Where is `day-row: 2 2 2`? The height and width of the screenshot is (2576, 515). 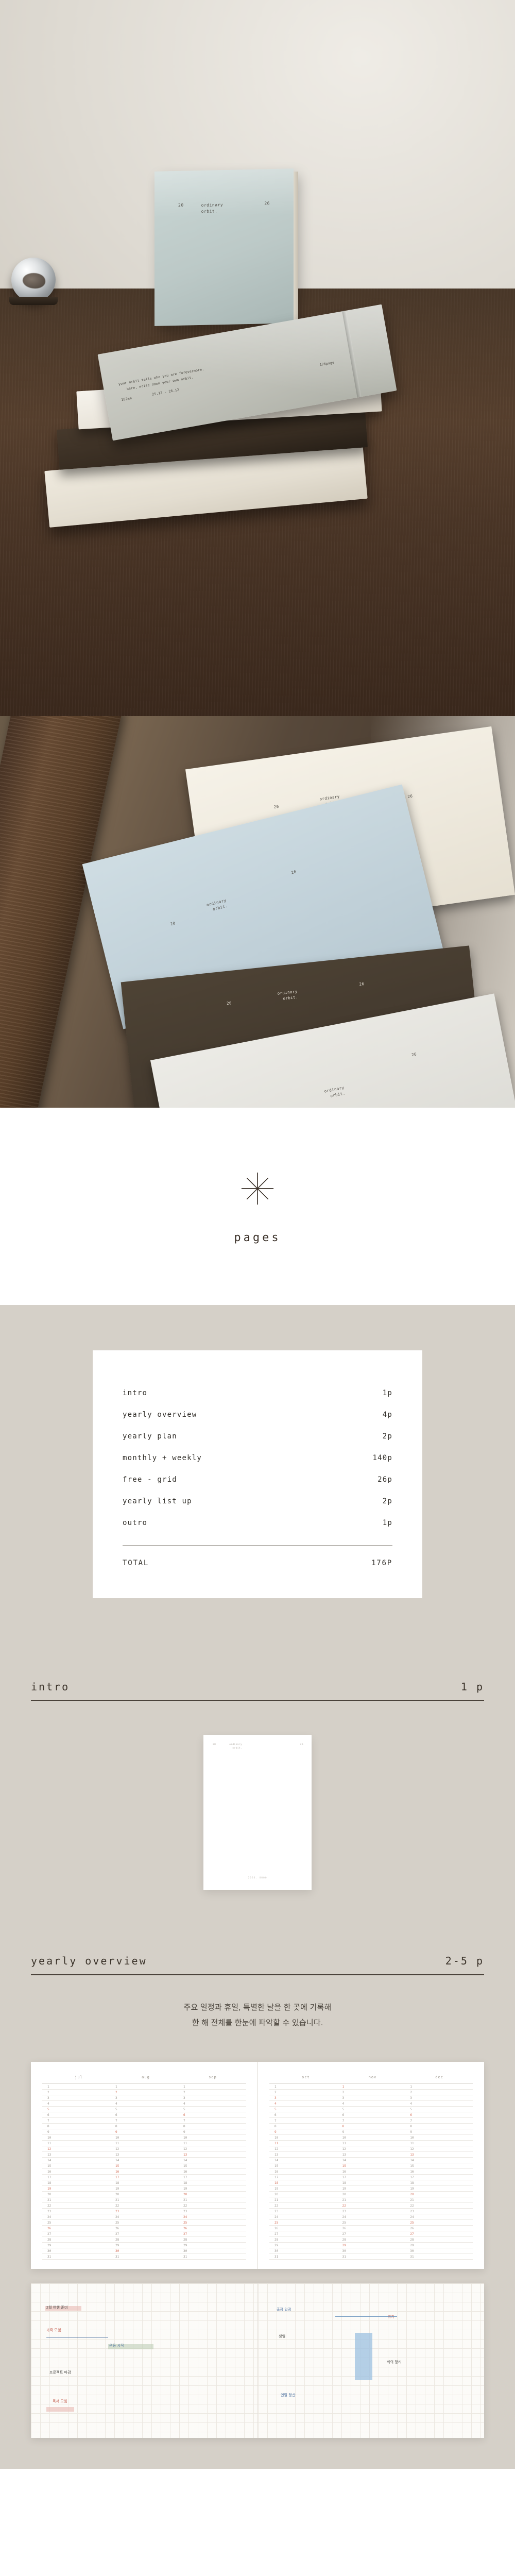 day-row: 2 2 2 is located at coordinates (144, 2092).